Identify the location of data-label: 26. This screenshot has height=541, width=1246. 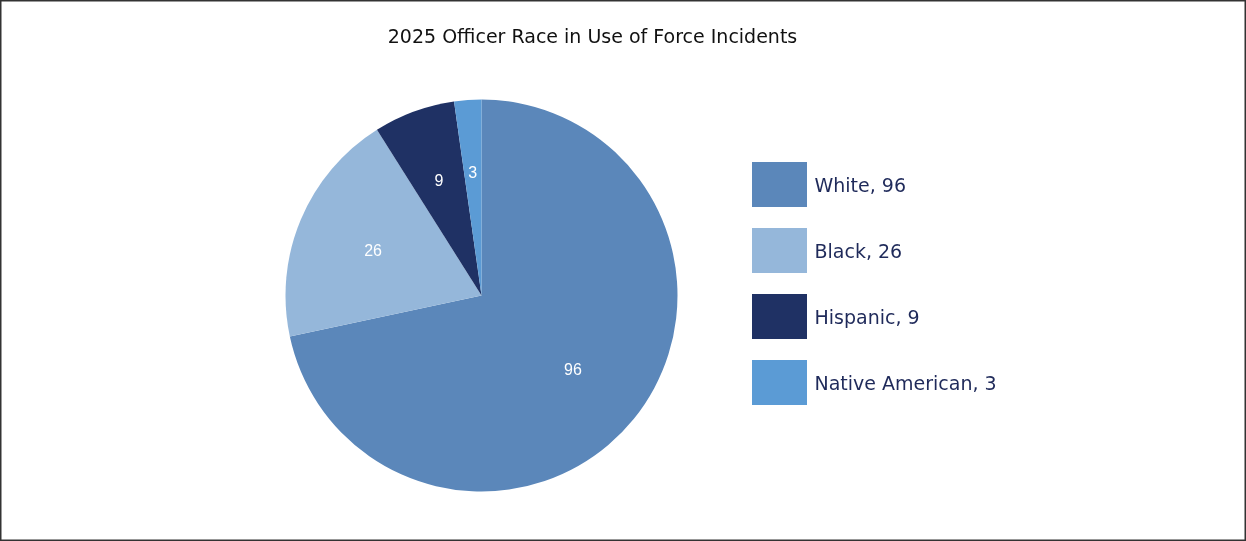
(373, 250).